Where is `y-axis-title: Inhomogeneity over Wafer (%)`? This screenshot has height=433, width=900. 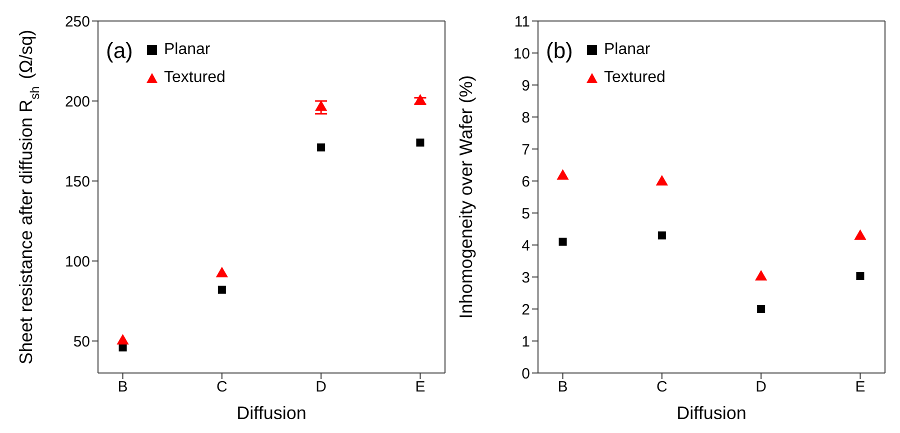
y-axis-title: Inhomogeneity over Wafer (%) is located at coordinates (466, 197).